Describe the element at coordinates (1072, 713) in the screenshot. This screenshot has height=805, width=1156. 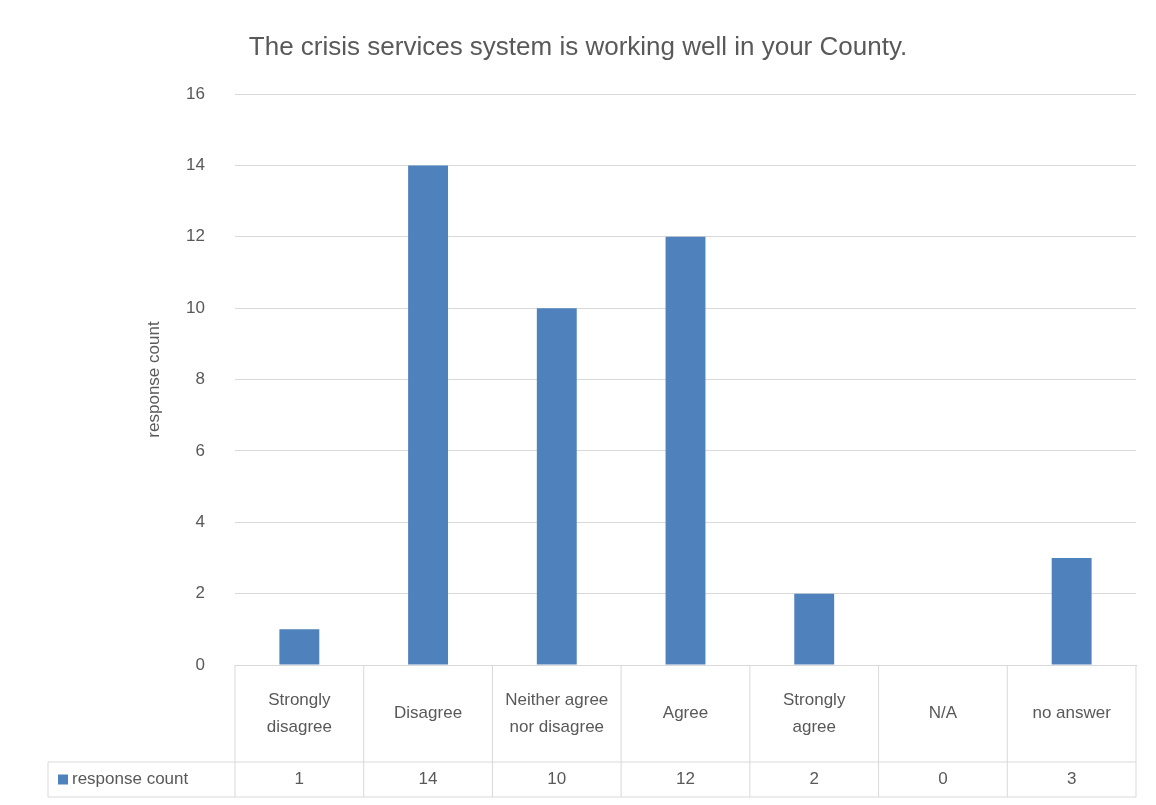
I see `x-tick-label: no answer` at that location.